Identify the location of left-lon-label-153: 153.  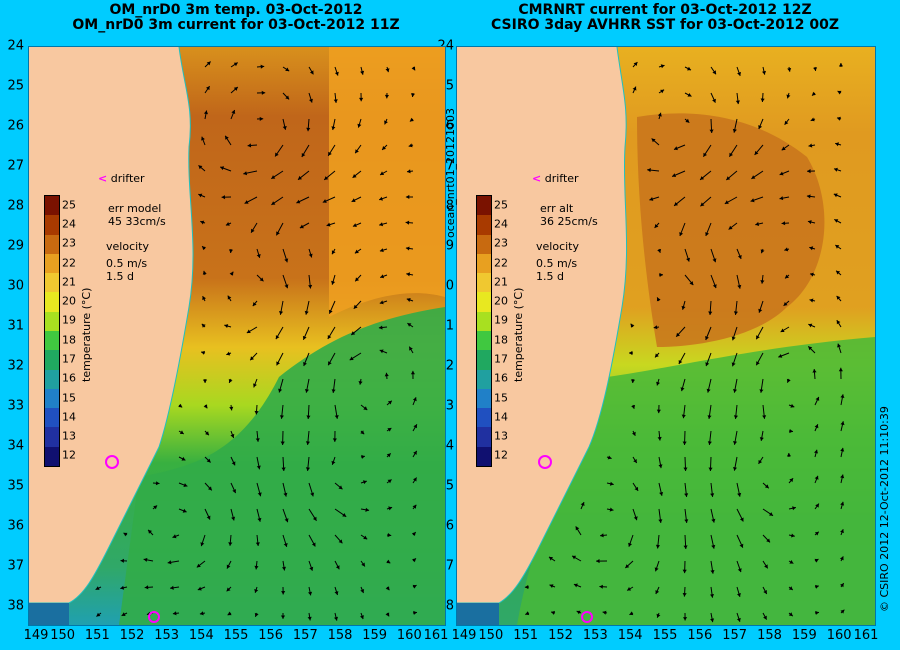
(167, 635).